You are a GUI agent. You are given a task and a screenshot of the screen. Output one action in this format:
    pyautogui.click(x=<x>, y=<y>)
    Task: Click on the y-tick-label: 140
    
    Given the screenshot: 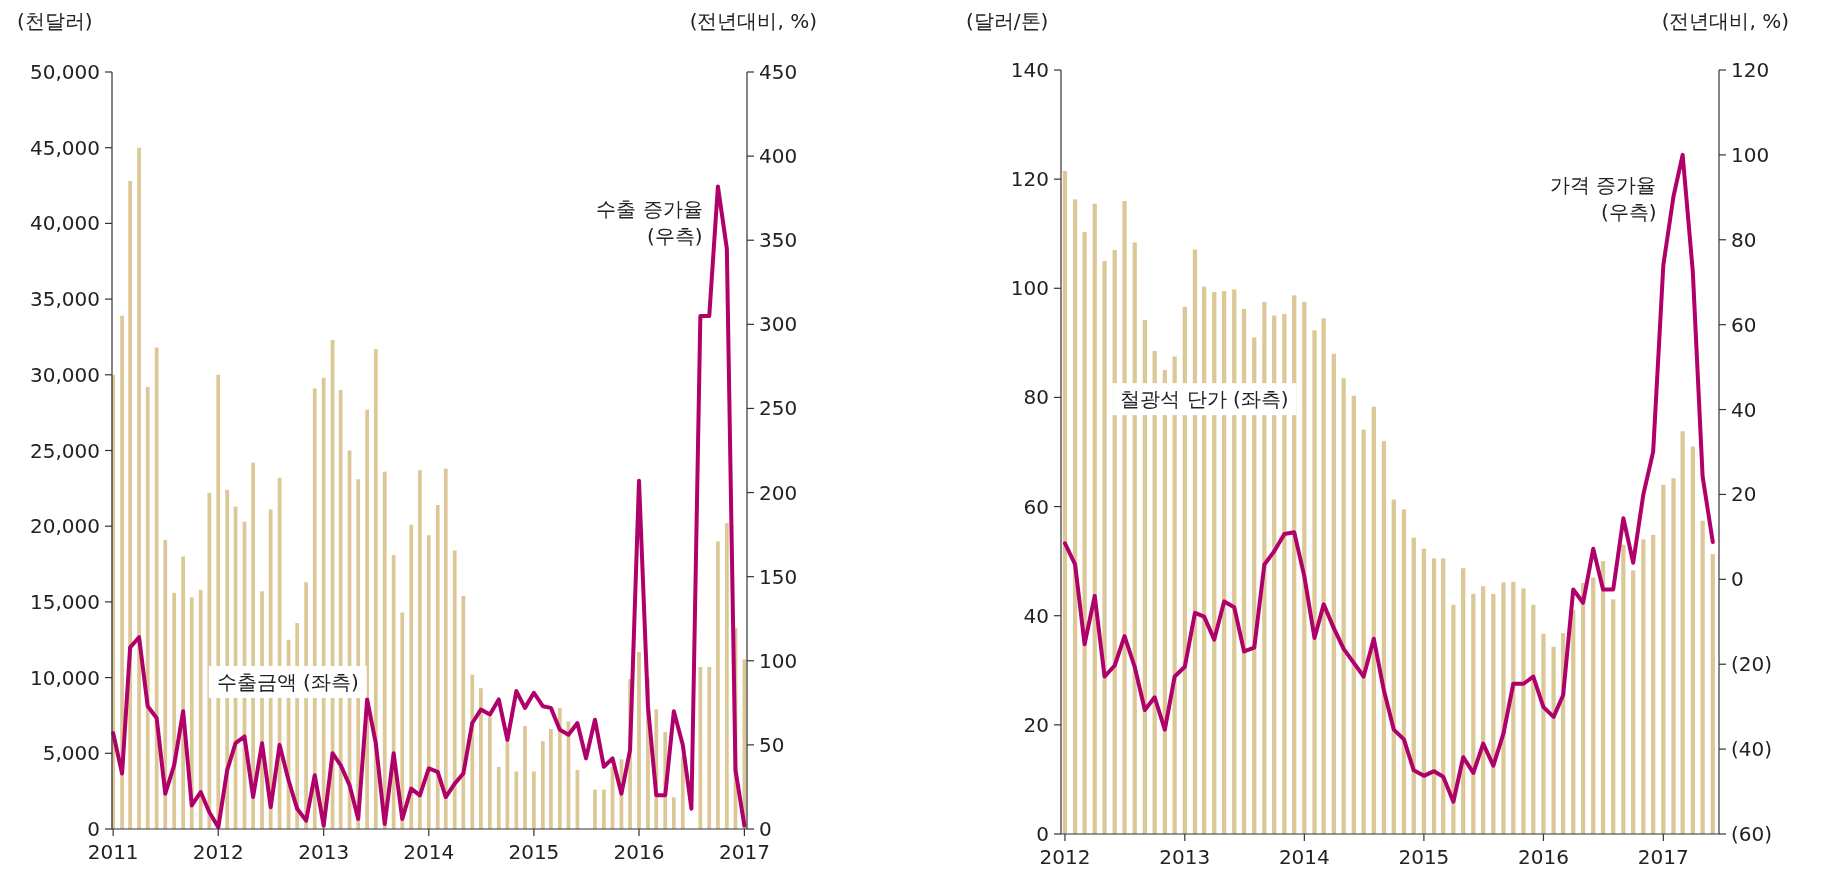 What is the action you would take?
    pyautogui.click(x=1029, y=70)
    